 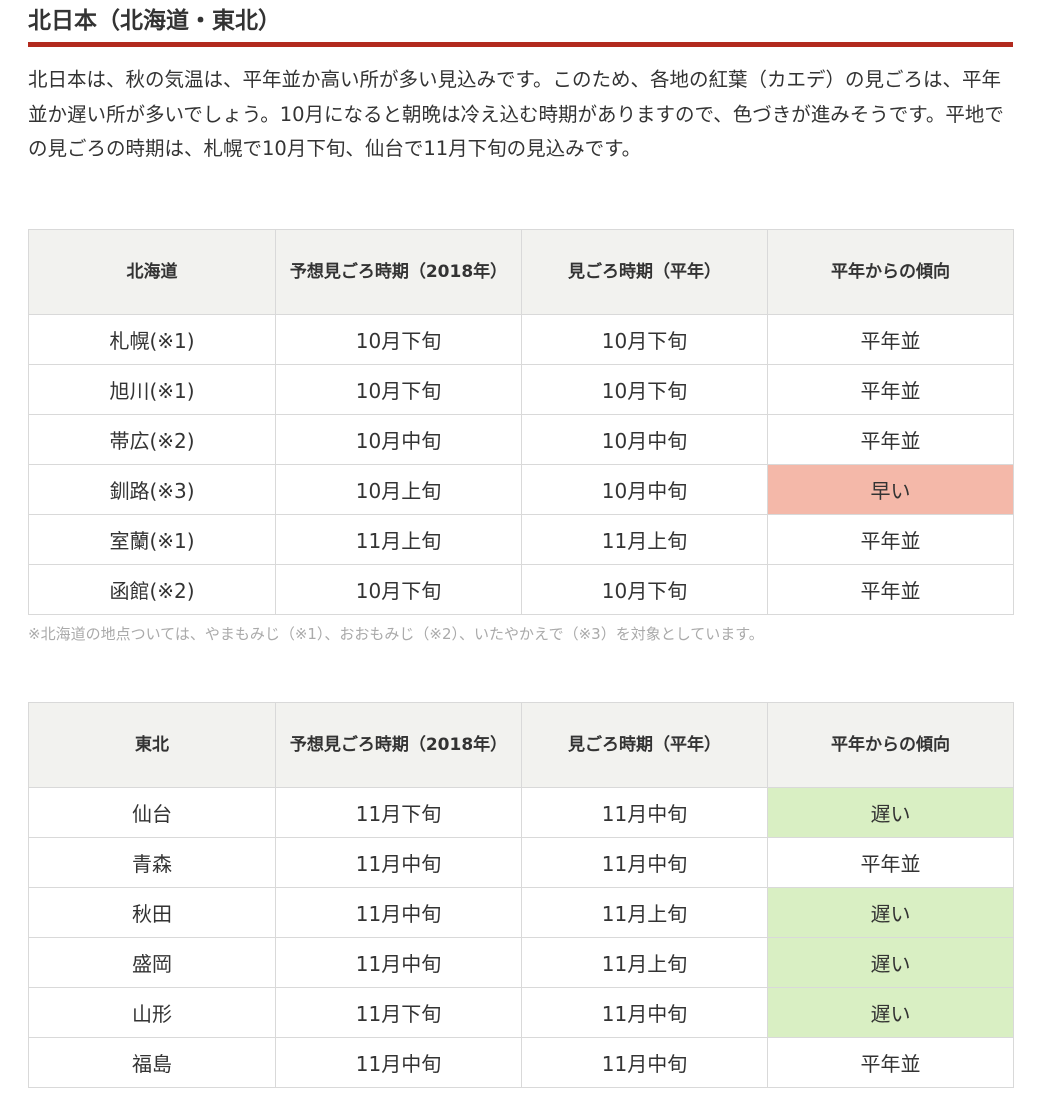 I want to click on table-row: 秋田 11月中旬 11月上旬 遅い, so click(x=521, y=912).